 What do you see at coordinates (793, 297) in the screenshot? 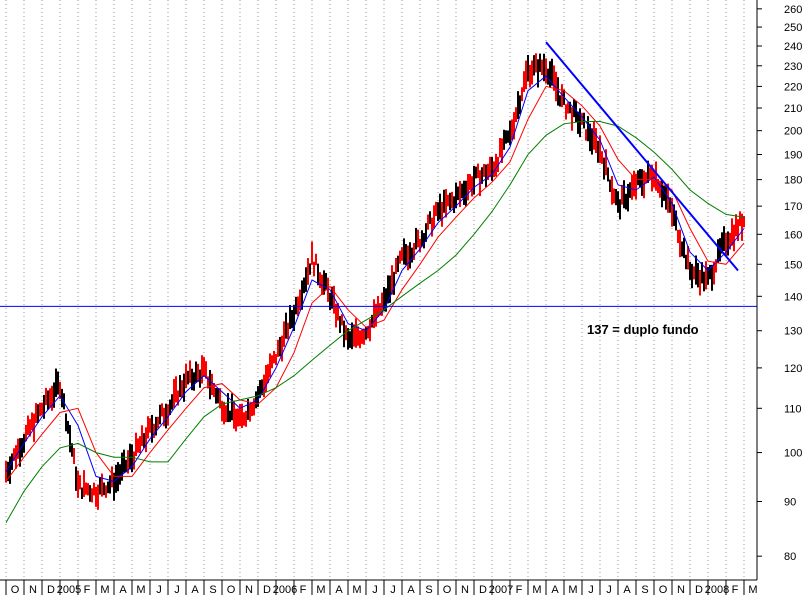
I see `y-tick-label: 140` at bounding box center [793, 297].